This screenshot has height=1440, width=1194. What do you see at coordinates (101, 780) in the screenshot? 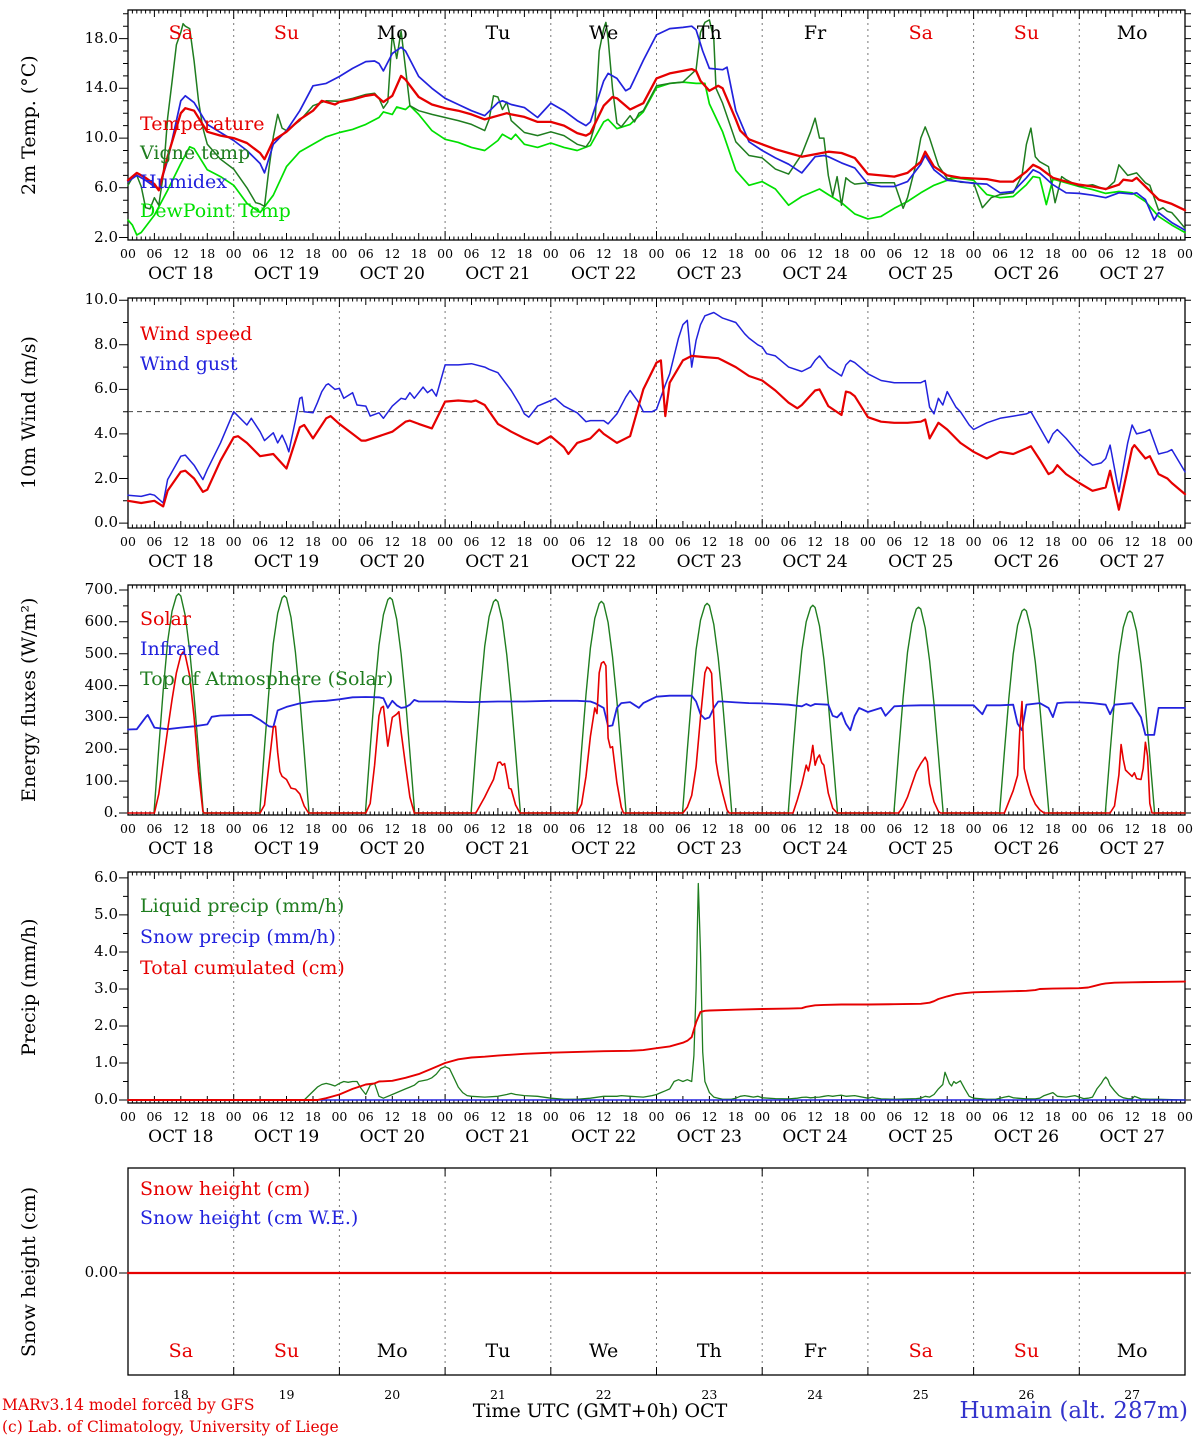
I see `y-tick-label: 100.` at bounding box center [101, 780].